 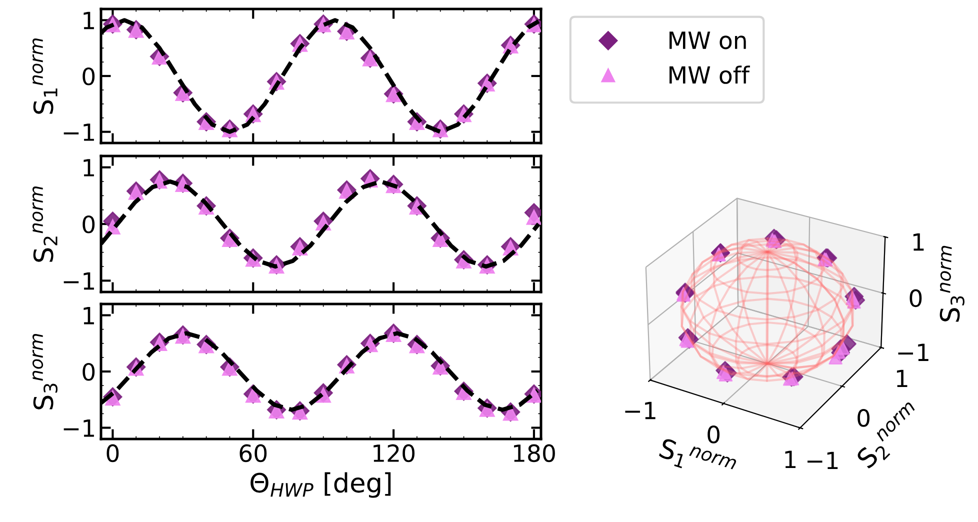 I want to click on legend-label: MW on, so click(x=708, y=41).